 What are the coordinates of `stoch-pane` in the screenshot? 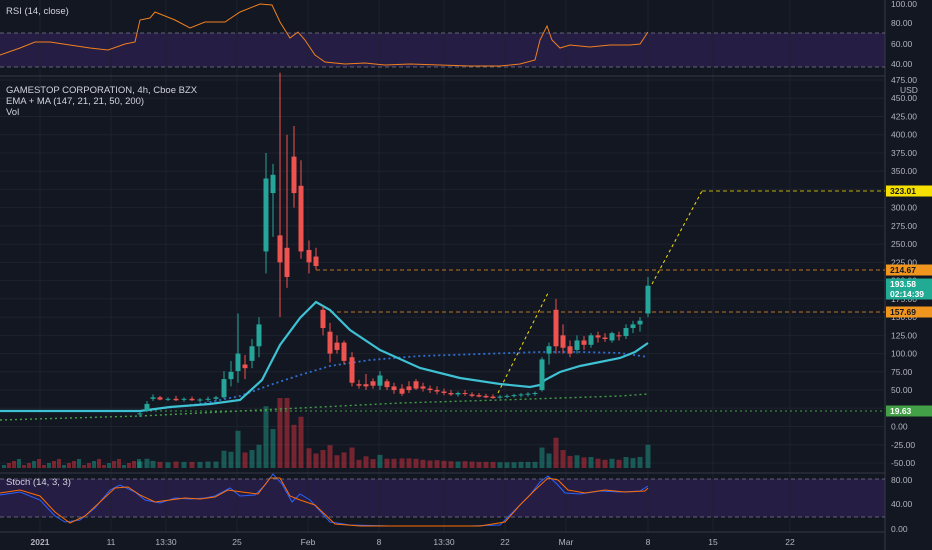 It's located at (442, 500).